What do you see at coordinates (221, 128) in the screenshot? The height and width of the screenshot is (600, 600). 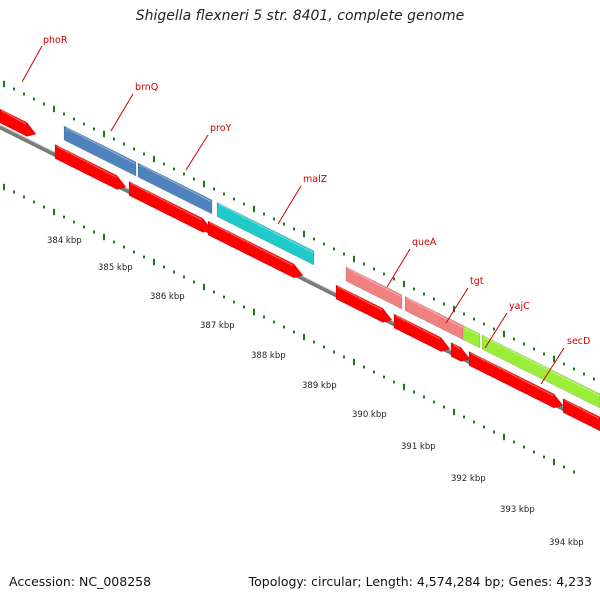 I see `gene-label-proY: proY` at bounding box center [221, 128].